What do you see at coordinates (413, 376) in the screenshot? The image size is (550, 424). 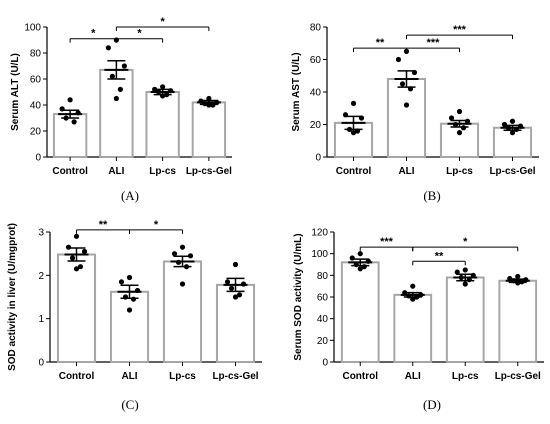 I see `panel-d-category-label: ALI` at bounding box center [413, 376].